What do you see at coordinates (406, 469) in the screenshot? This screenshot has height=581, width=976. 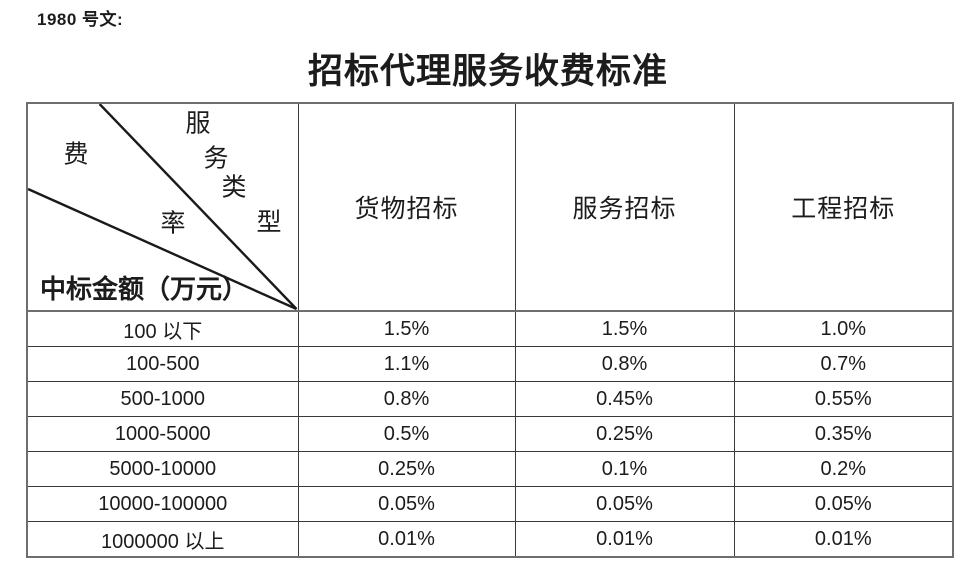 I see `rate-cell-goods: 0.25%` at bounding box center [406, 469].